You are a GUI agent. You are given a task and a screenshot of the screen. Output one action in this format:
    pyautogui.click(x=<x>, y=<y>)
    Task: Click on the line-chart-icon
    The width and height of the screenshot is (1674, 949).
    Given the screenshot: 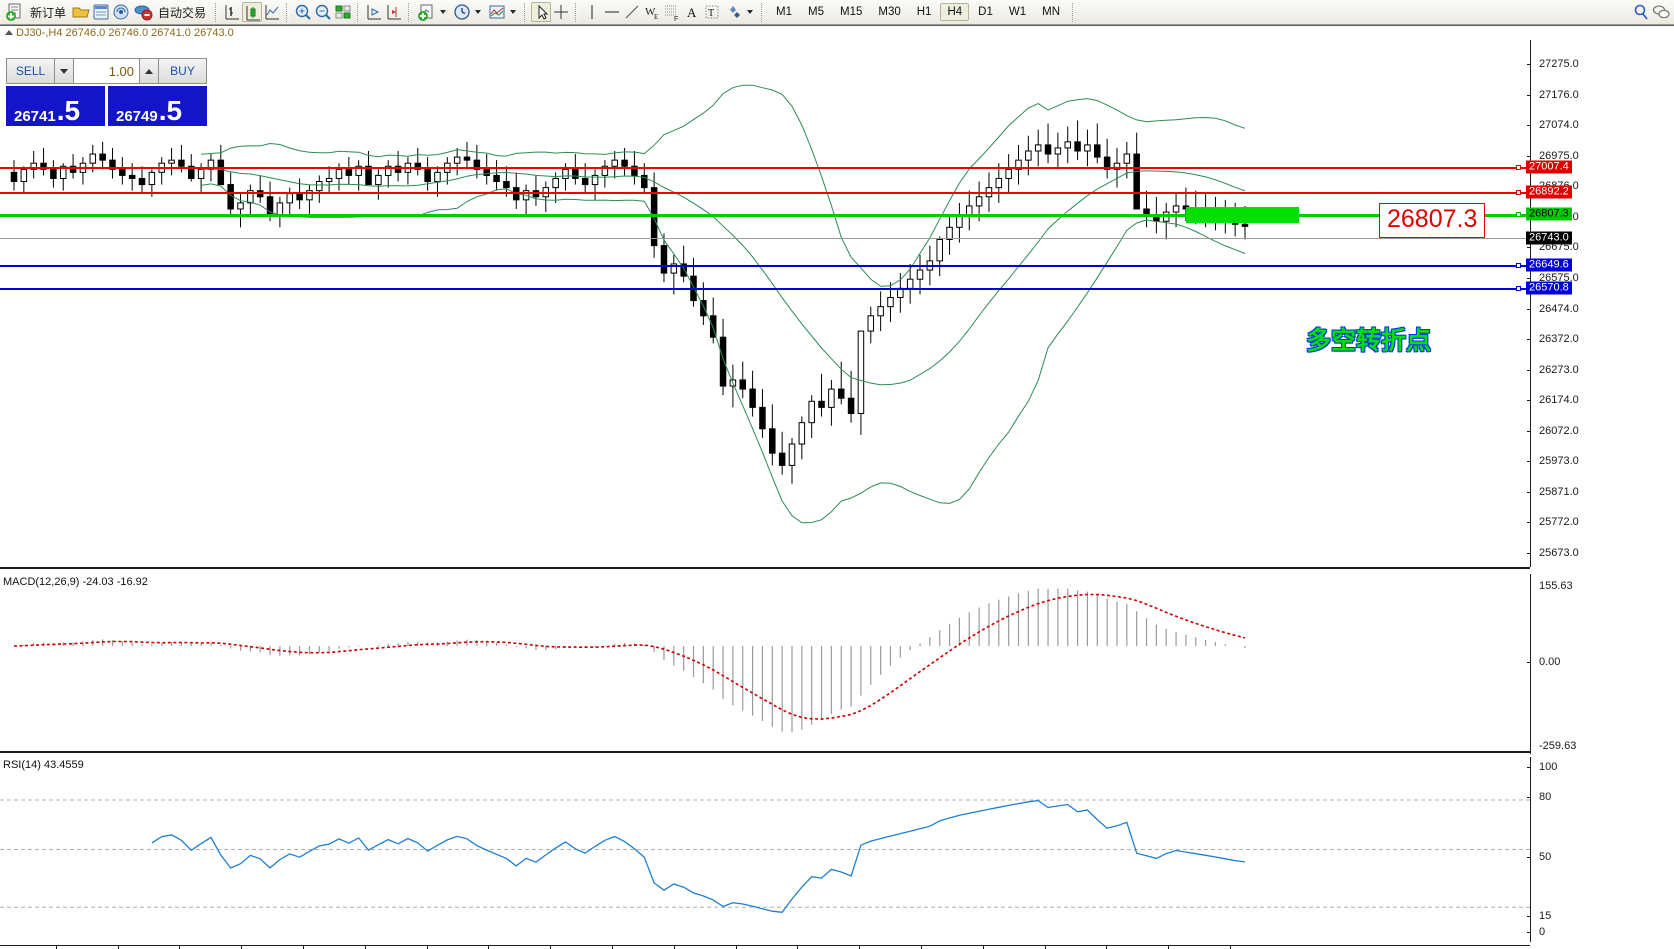 What is the action you would take?
    pyautogui.click(x=272, y=12)
    